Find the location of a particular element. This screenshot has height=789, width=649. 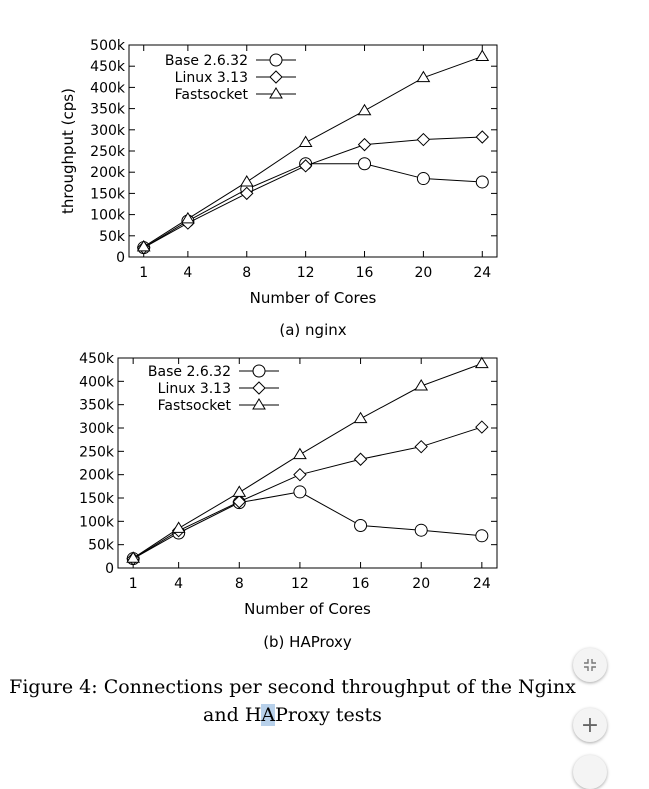

y-axis-label: throughput (cps) is located at coordinates (68, 151).